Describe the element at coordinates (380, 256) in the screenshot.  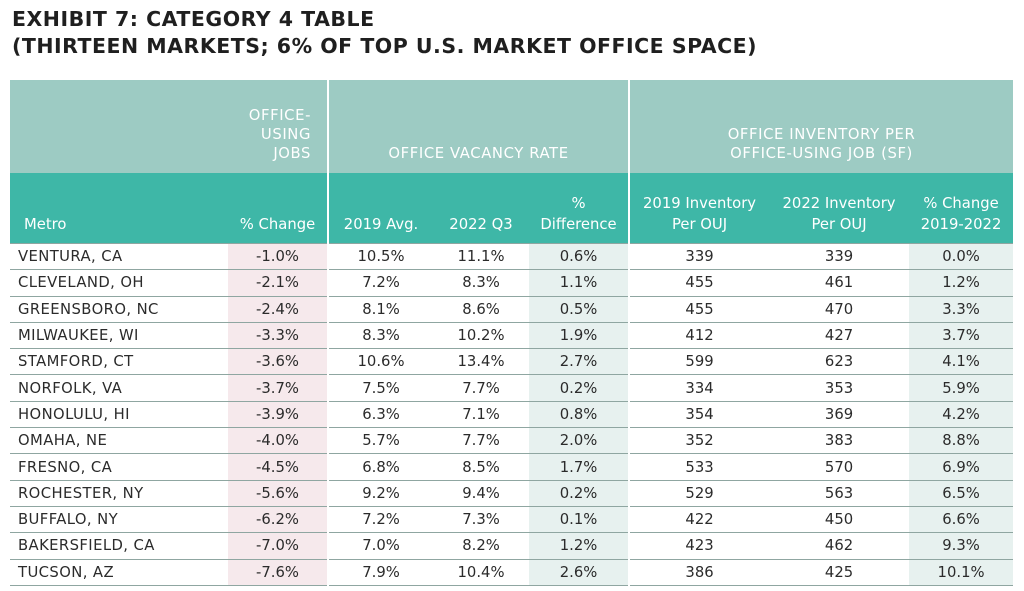
I see `cell-vacancy-2019: 10.5%` at that location.